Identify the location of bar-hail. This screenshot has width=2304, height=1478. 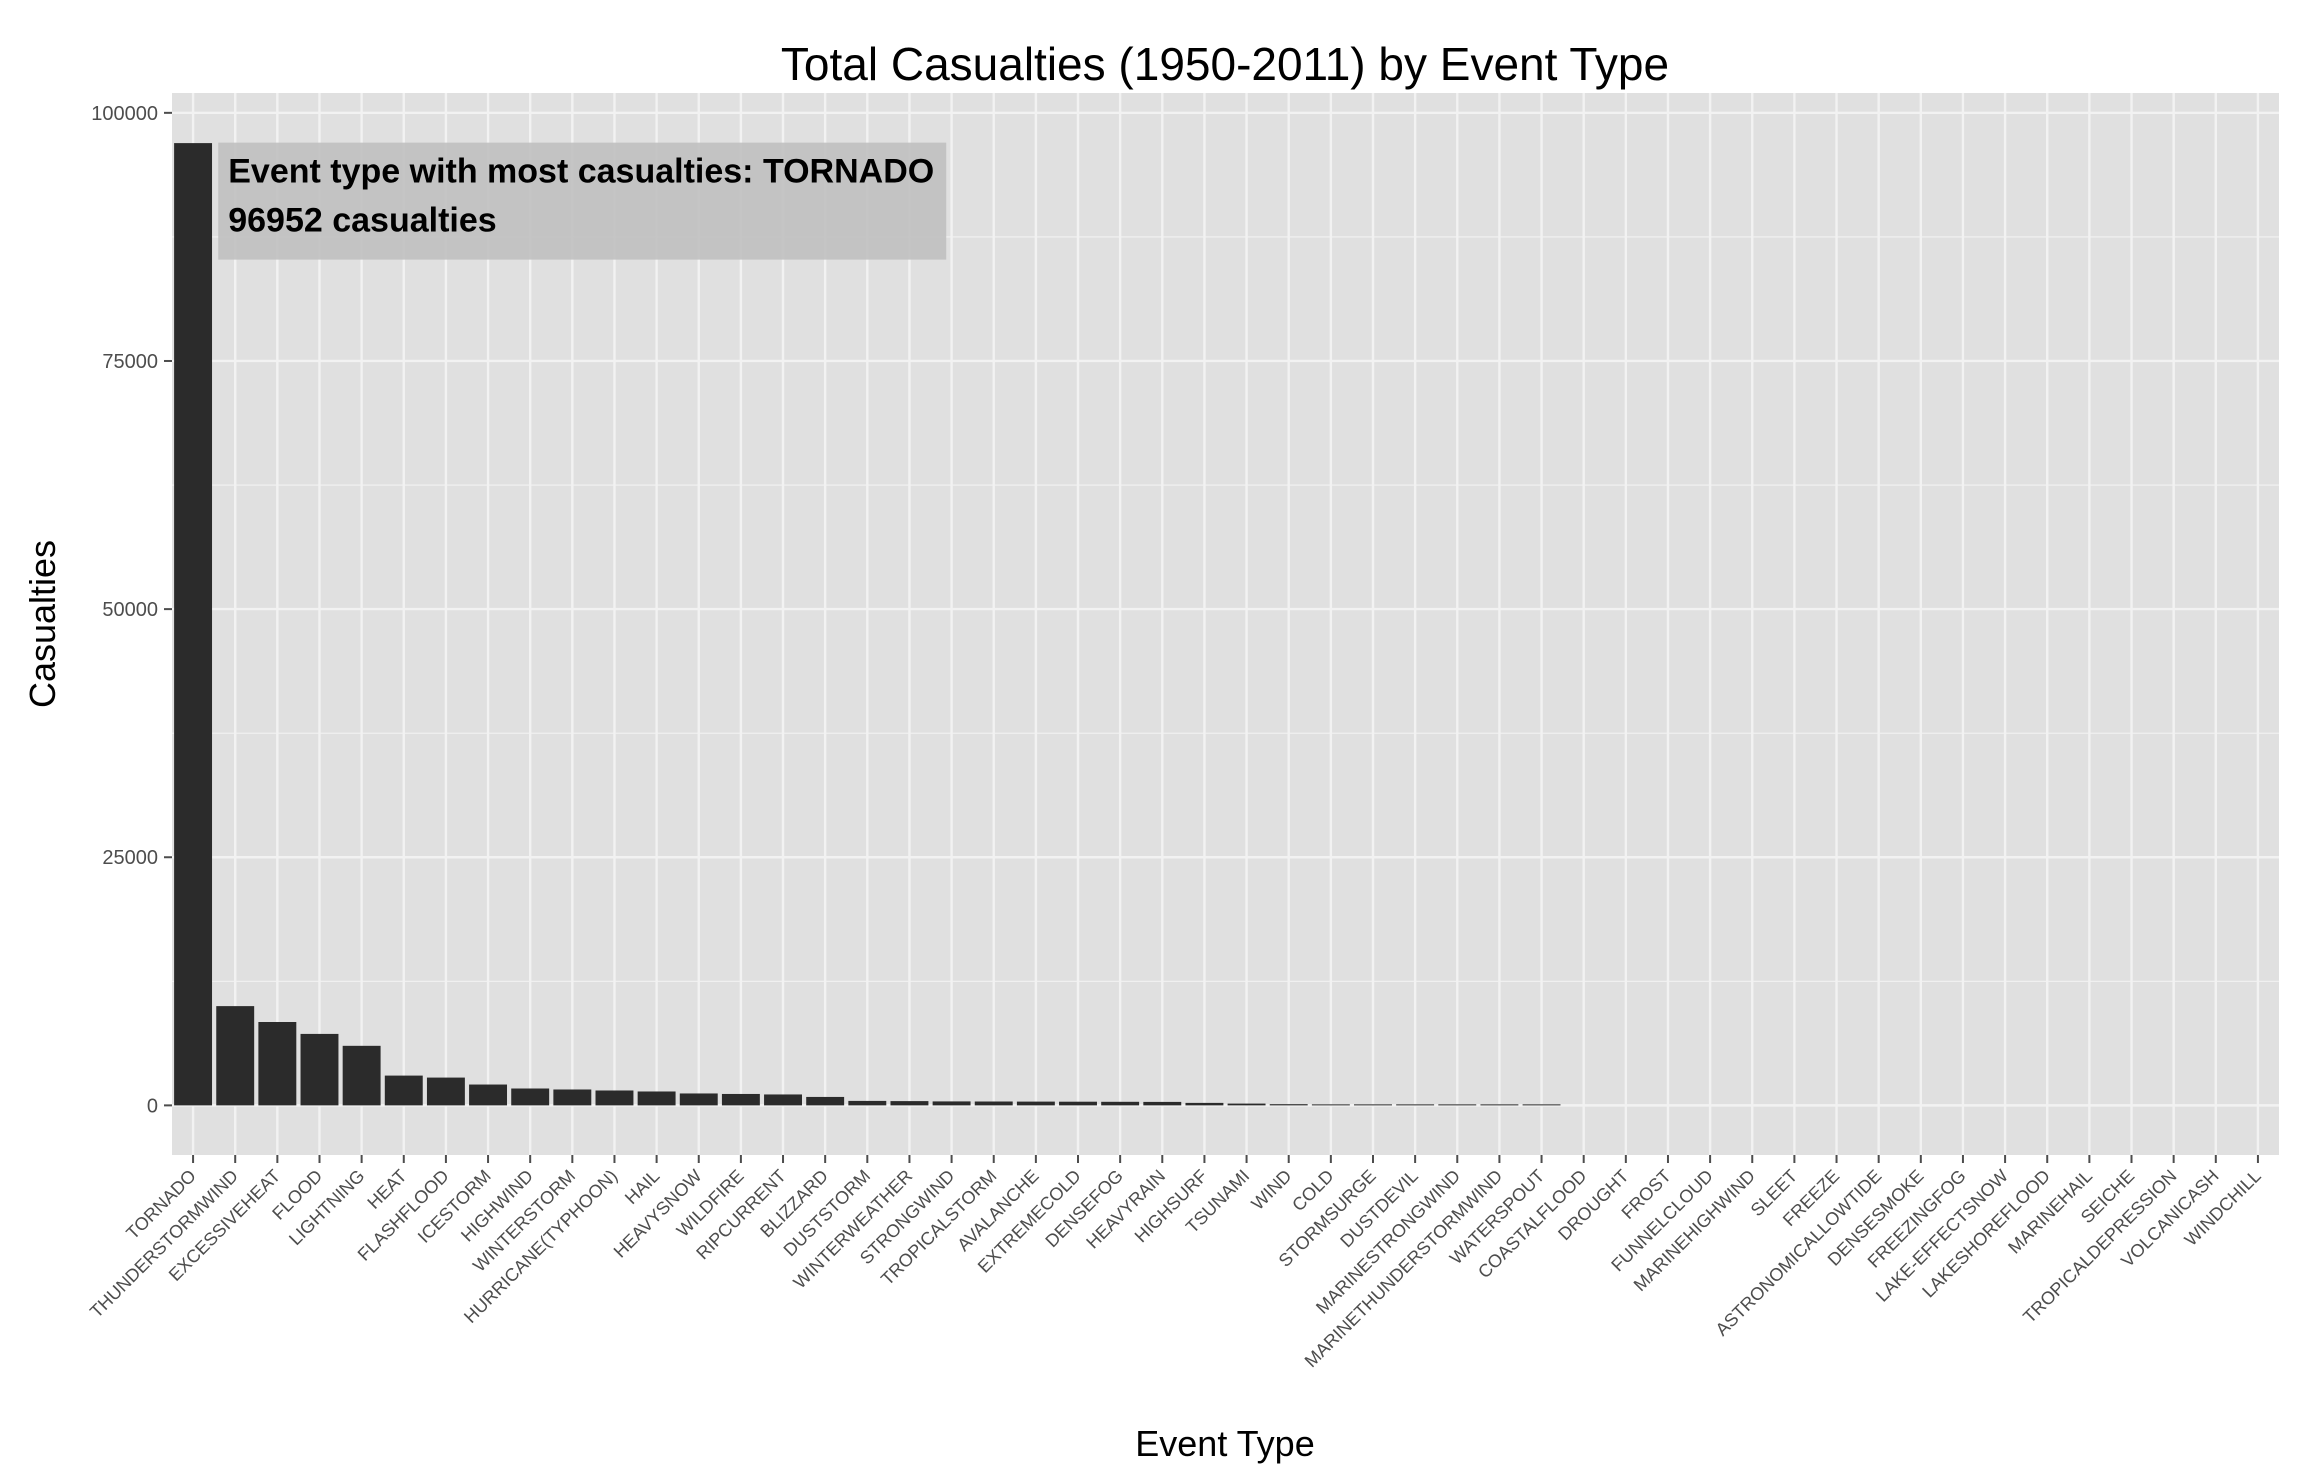
(656, 1098).